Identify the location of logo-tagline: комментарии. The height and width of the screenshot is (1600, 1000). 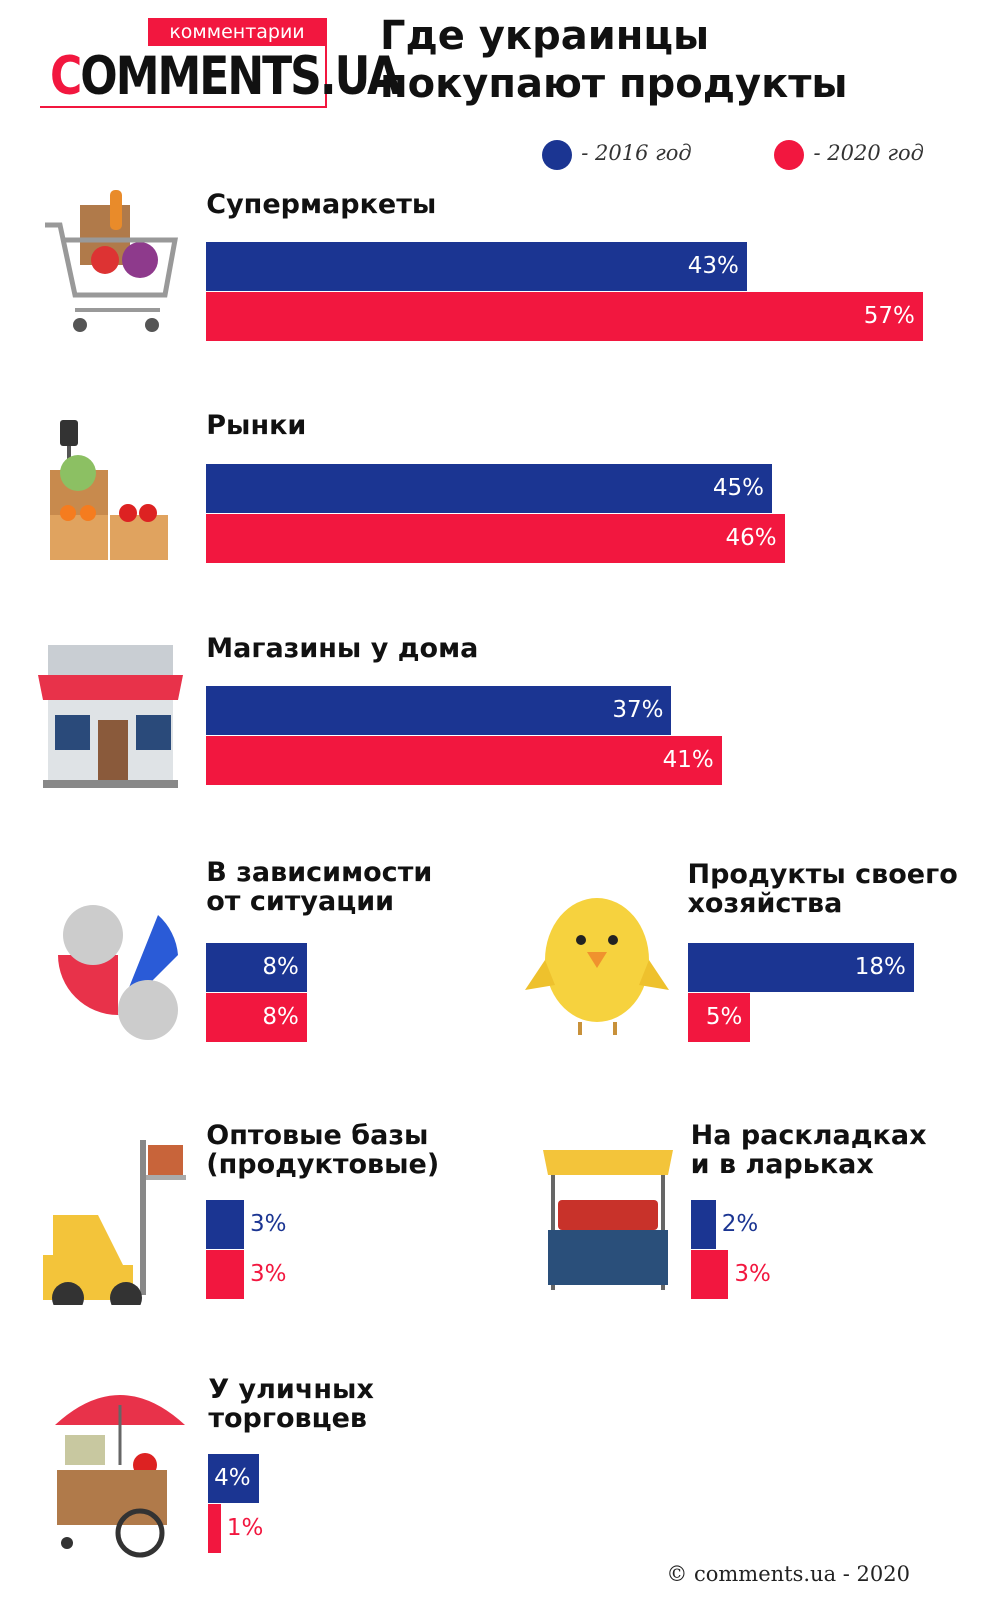
(237, 32).